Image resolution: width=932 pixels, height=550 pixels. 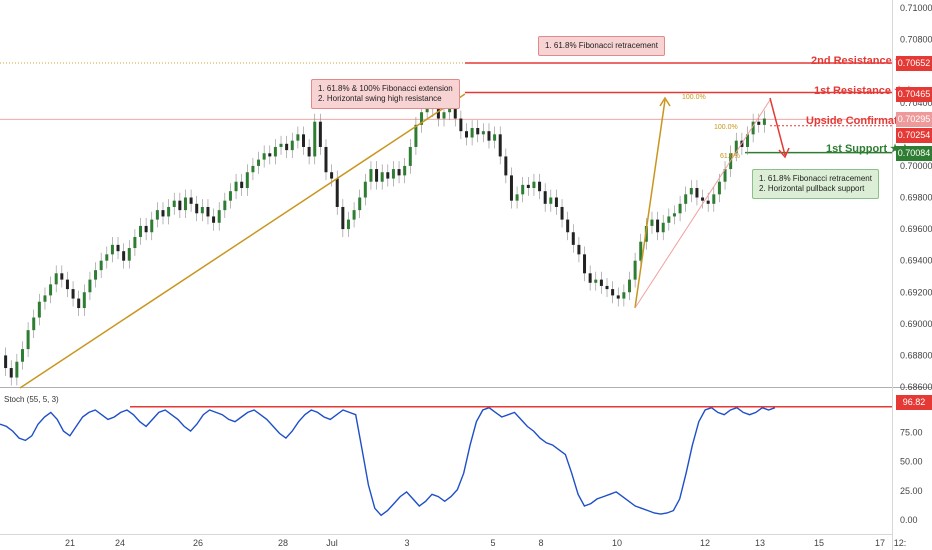 I want to click on x-tick-label: 3, so click(x=406, y=543).